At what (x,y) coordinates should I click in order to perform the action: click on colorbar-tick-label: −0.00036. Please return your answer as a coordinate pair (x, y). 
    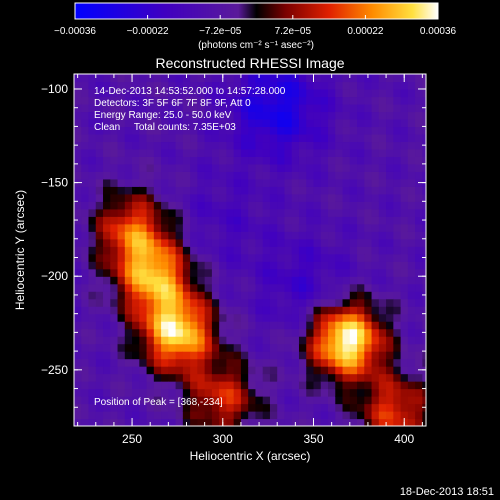
    Looking at the image, I should click on (75, 31).